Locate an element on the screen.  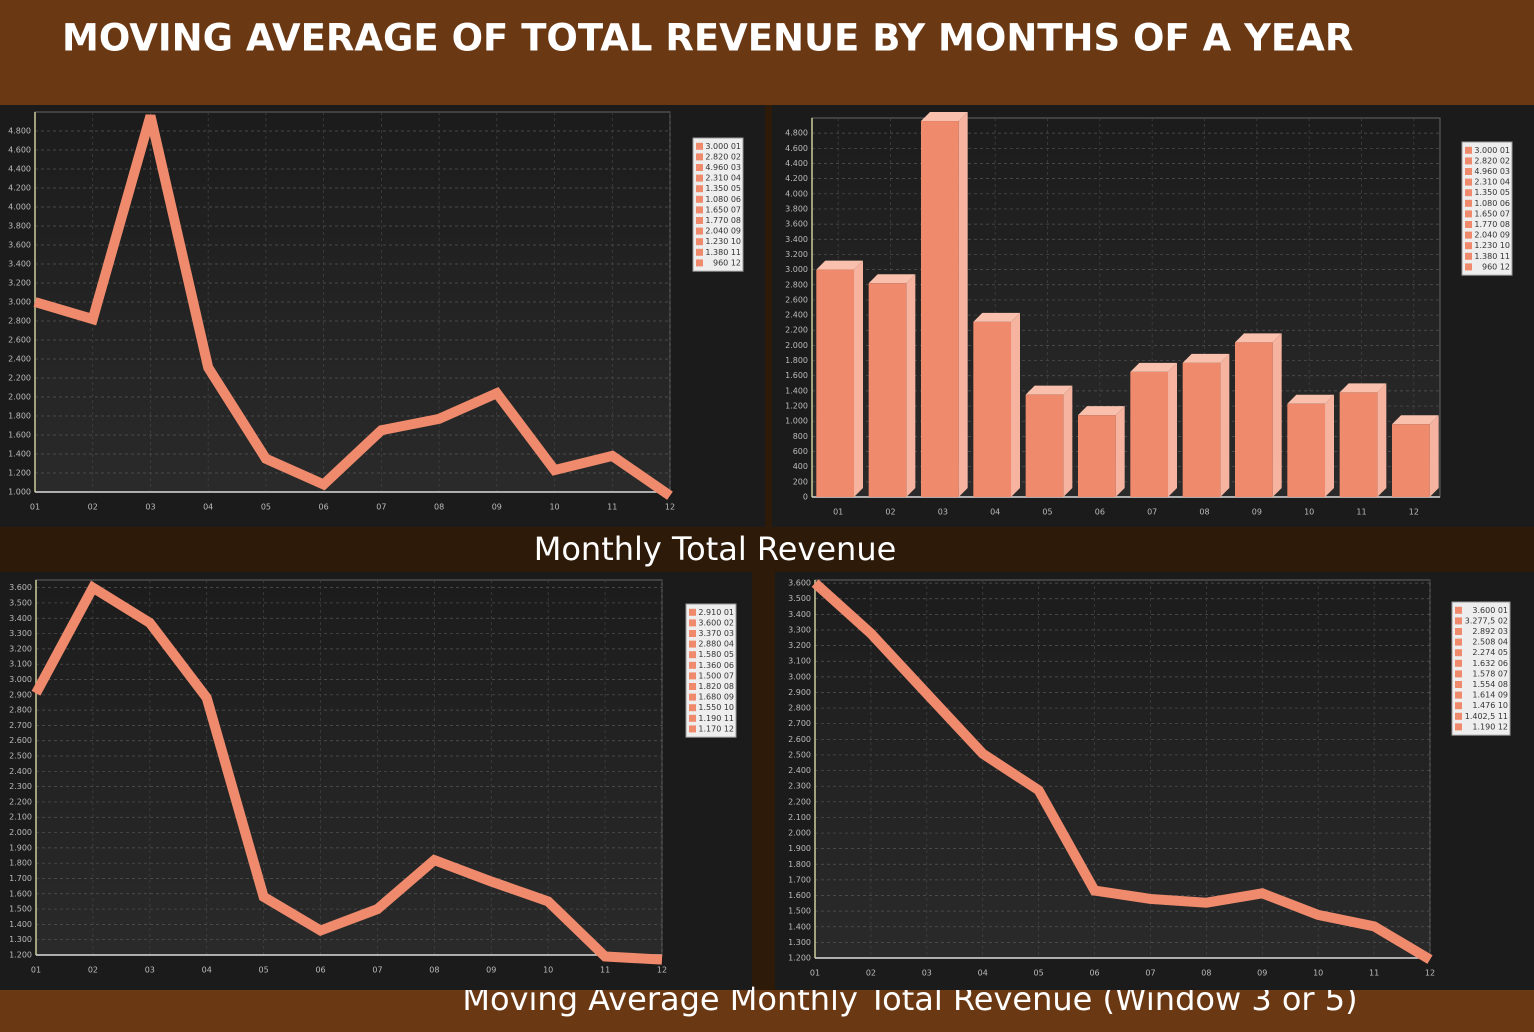
legend-label: 1.230 10 is located at coordinates (1492, 245).